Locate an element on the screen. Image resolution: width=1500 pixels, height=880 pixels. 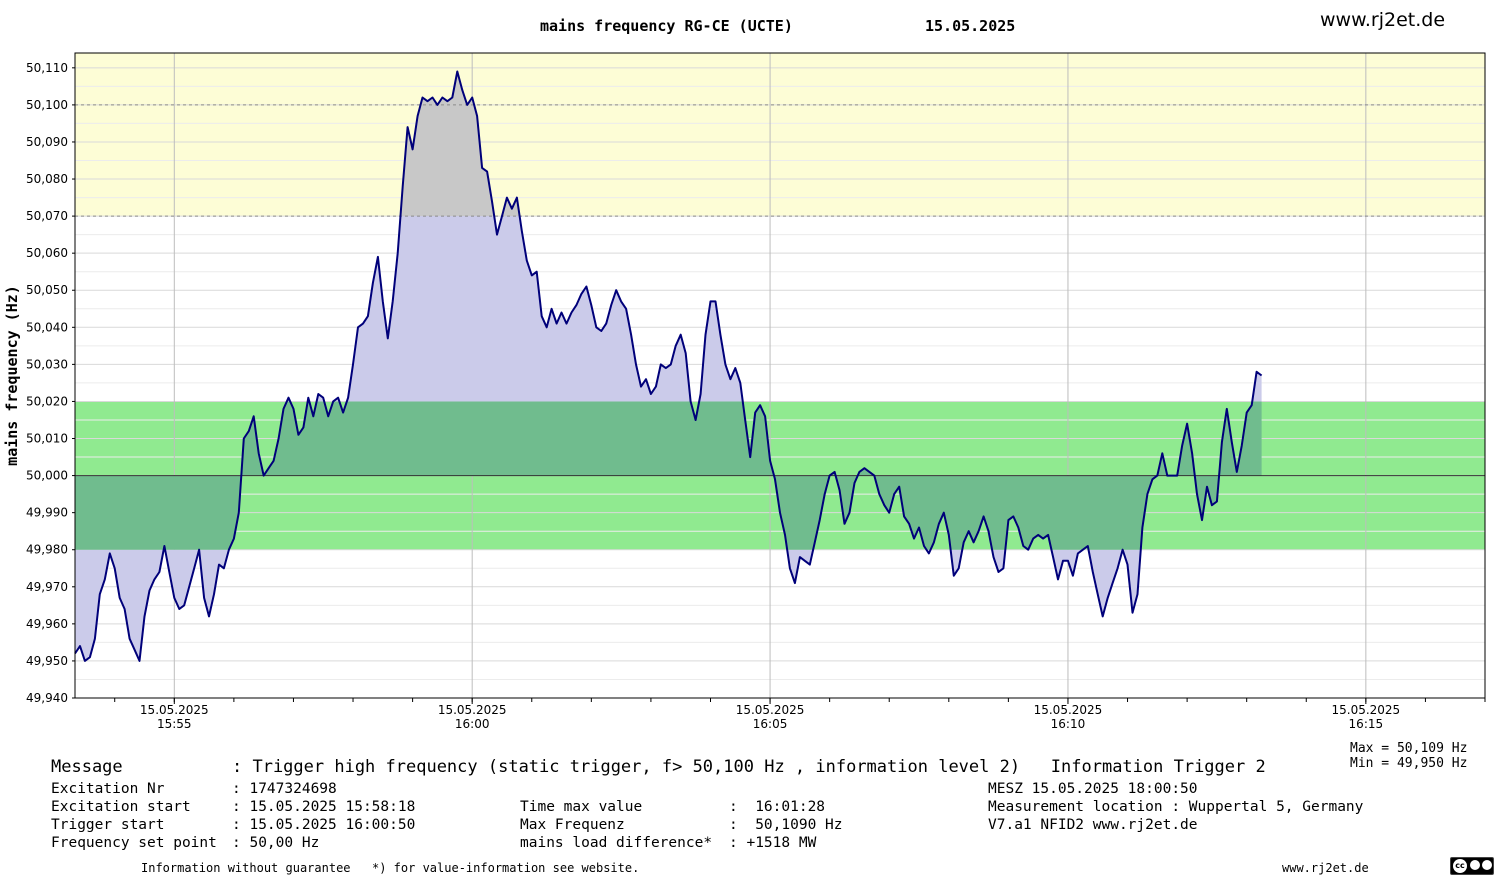
excitation-start-value: : 15.05.2025 15:58:18 is located at coordinates (324, 807).